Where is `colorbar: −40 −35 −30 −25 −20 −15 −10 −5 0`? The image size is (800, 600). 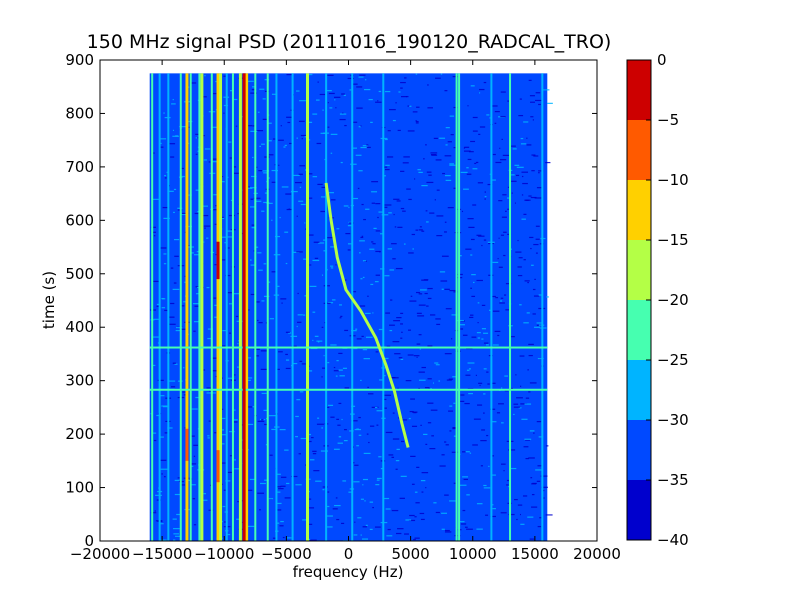 colorbar: −40 −35 −30 −25 −20 −15 −10 −5 0 is located at coordinates (657, 300).